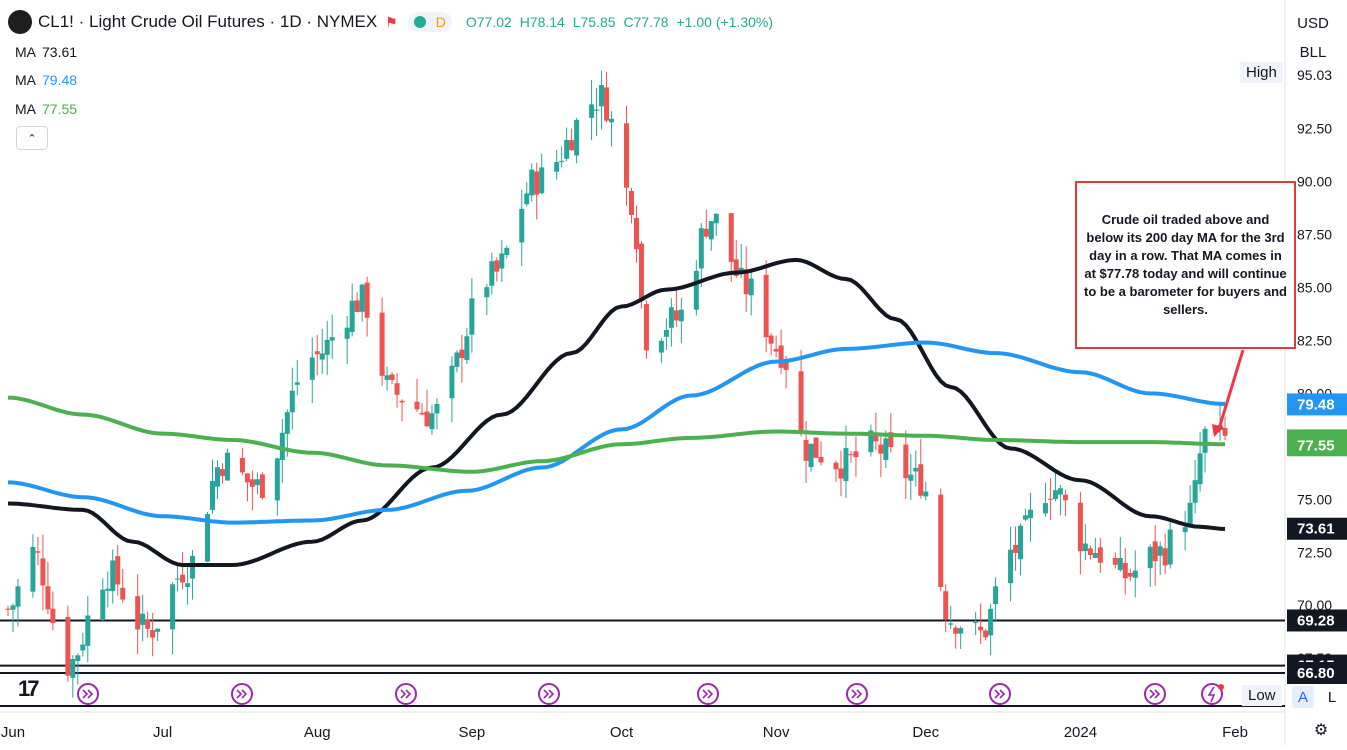 The width and height of the screenshot is (1347, 750). Describe the element at coordinates (1314, 552) in the screenshot. I see `y-tick-label: 72.50` at that location.